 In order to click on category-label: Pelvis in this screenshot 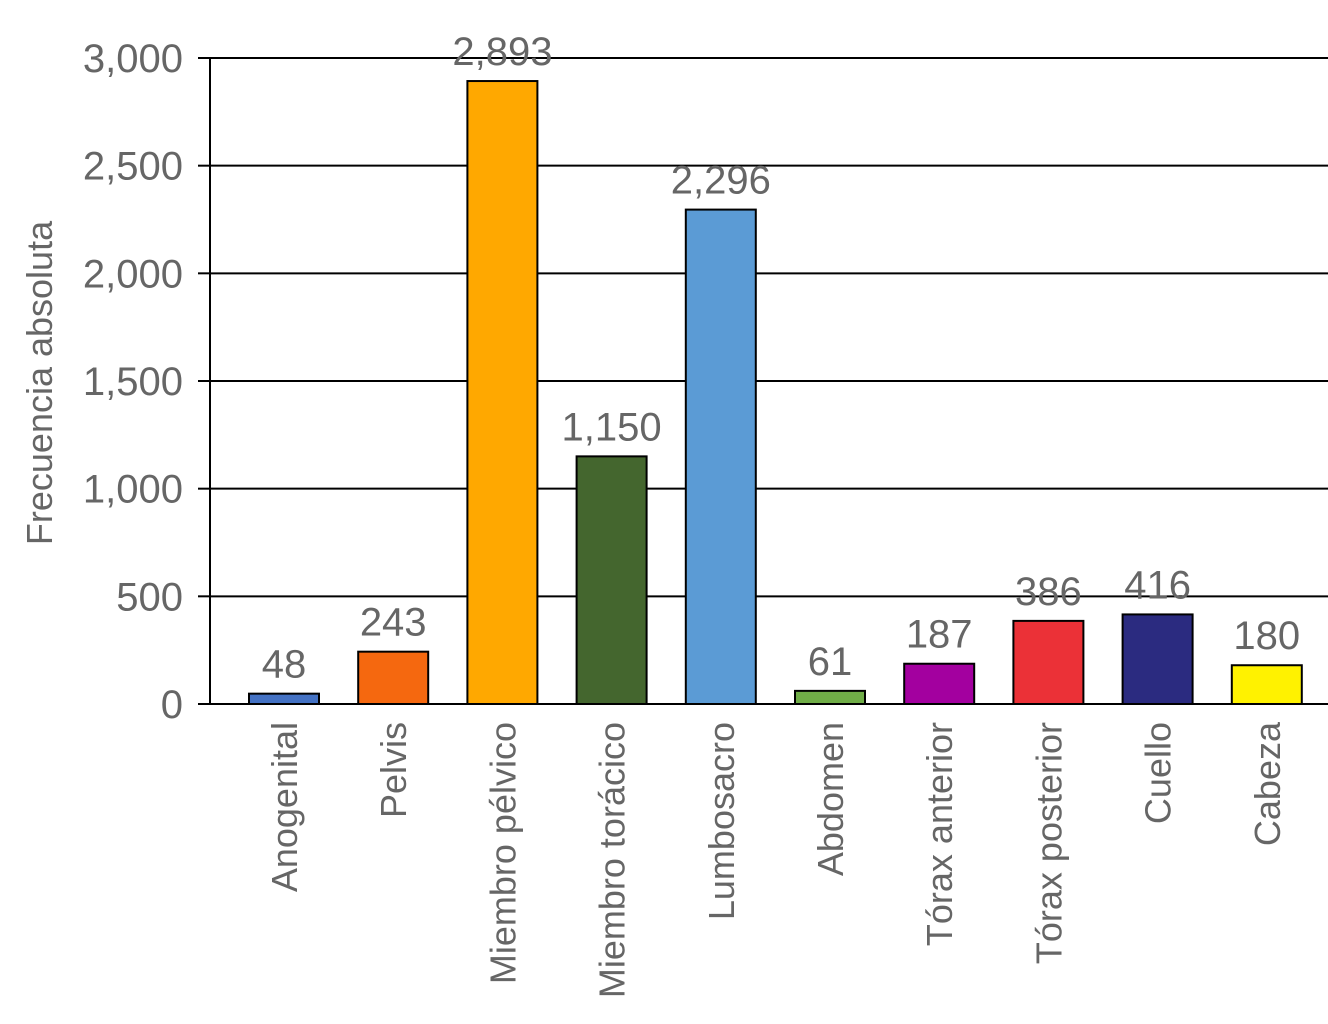, I will do `click(393, 770)`.